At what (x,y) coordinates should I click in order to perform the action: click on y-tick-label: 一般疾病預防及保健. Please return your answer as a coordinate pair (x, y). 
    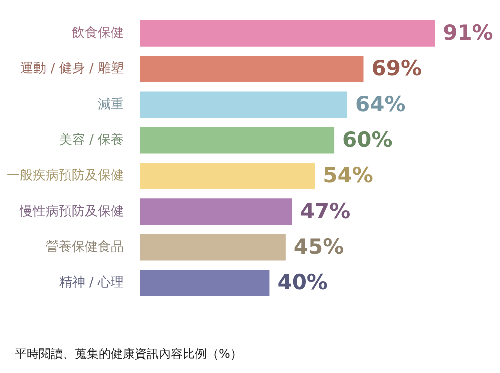
    Looking at the image, I should click on (65, 176).